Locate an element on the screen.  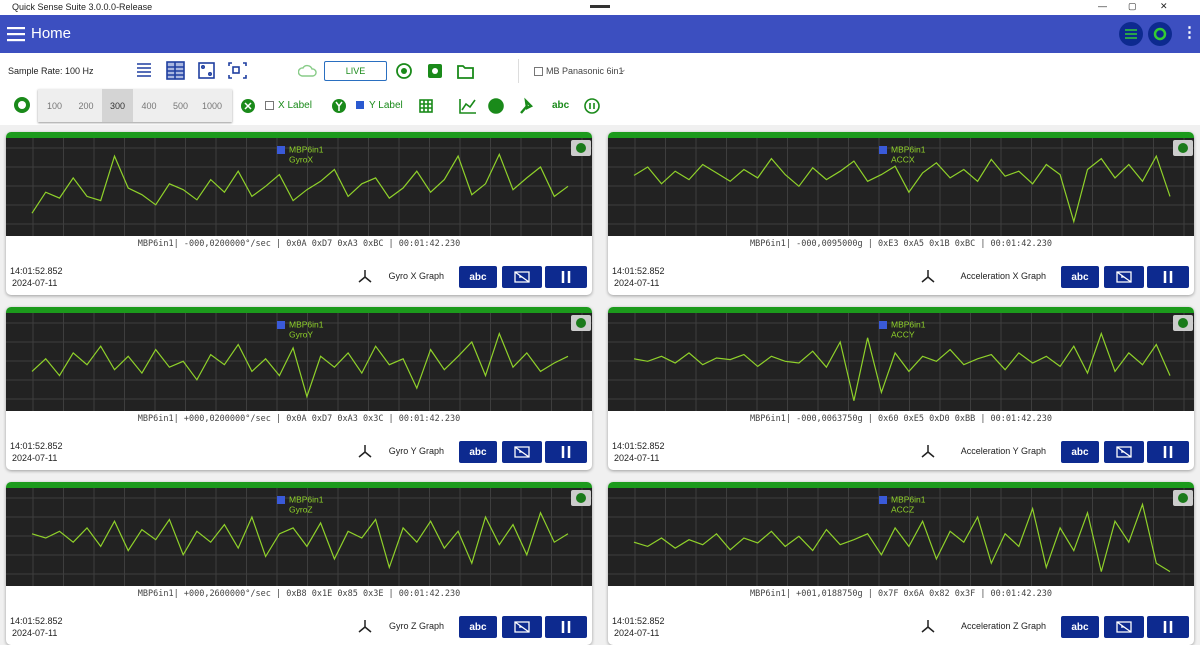
legend-channel: GyroZ is located at coordinates (301, 509).